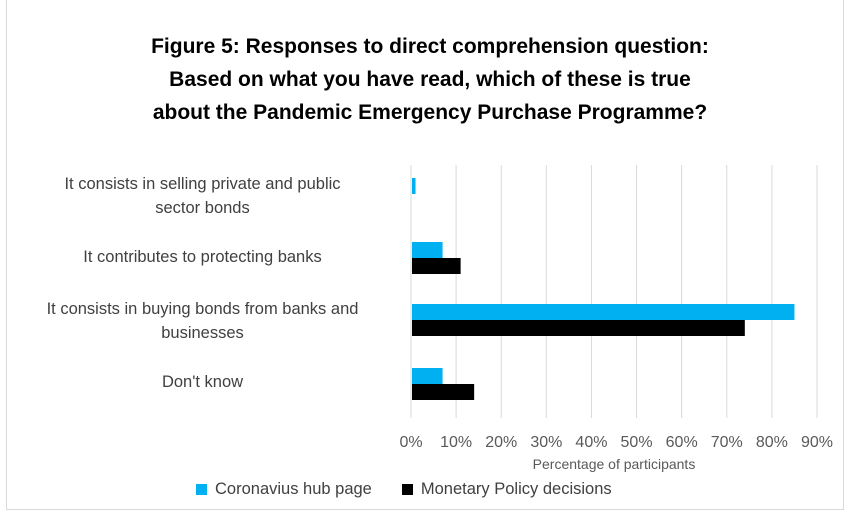 The image size is (850, 516). Describe the element at coordinates (201, 489) in the screenshot. I see `legend-swatch-coronavirus-hub` at that location.